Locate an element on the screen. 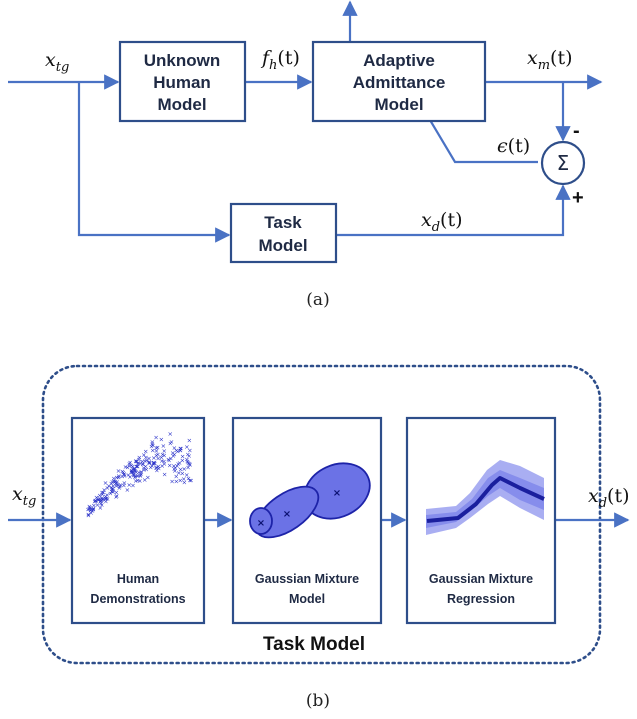 Image resolution: width=637 pixels, height=719 pixels. b-output-label-xd: xd(t) is located at coordinates (609, 498).